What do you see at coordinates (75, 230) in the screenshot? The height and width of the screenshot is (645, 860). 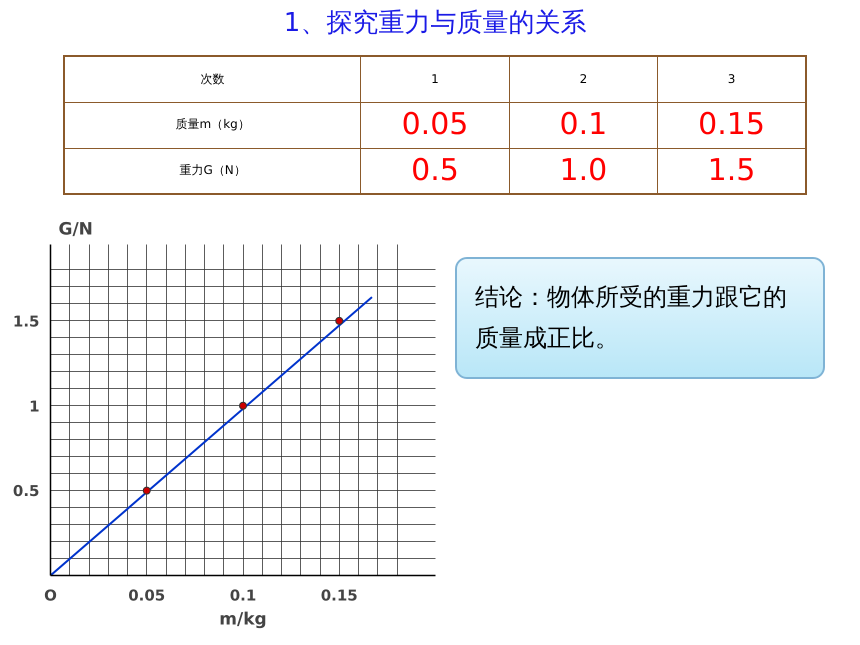 I see `y-axis-title: G/N` at bounding box center [75, 230].